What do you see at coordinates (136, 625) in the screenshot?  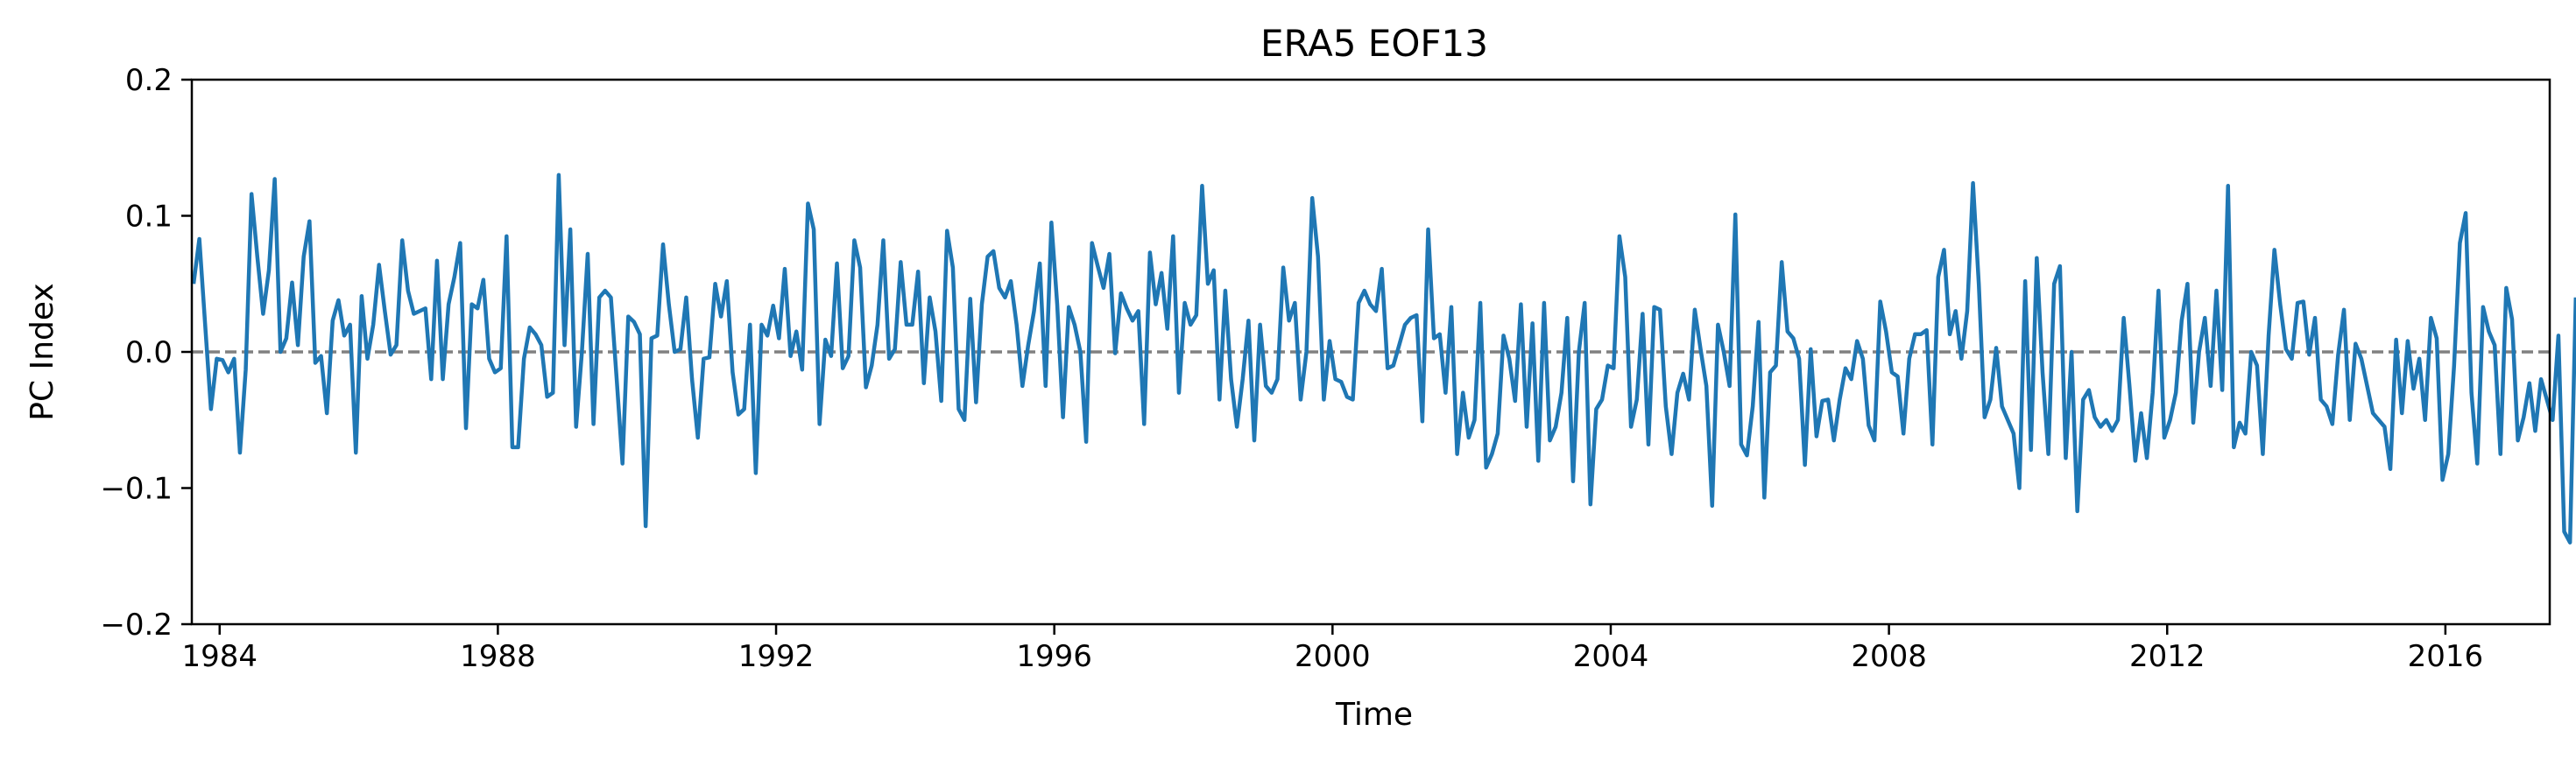 I see `y-tick-label: −0.2` at bounding box center [136, 625].